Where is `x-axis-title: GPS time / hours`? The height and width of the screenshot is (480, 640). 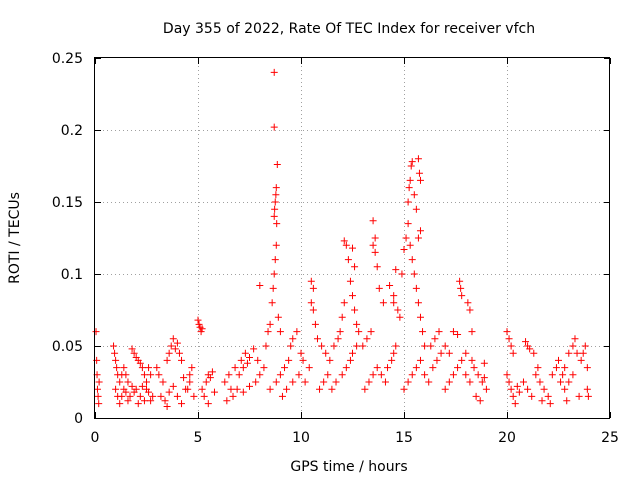 x-axis-title: GPS time / hours is located at coordinates (348, 467).